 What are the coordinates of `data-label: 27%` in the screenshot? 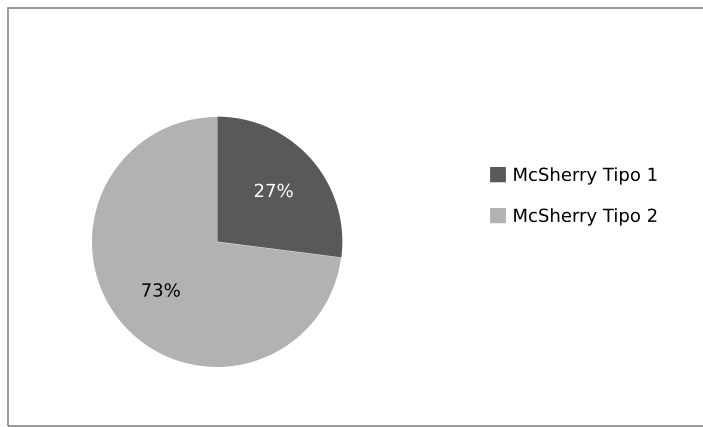 It's located at (273, 191).